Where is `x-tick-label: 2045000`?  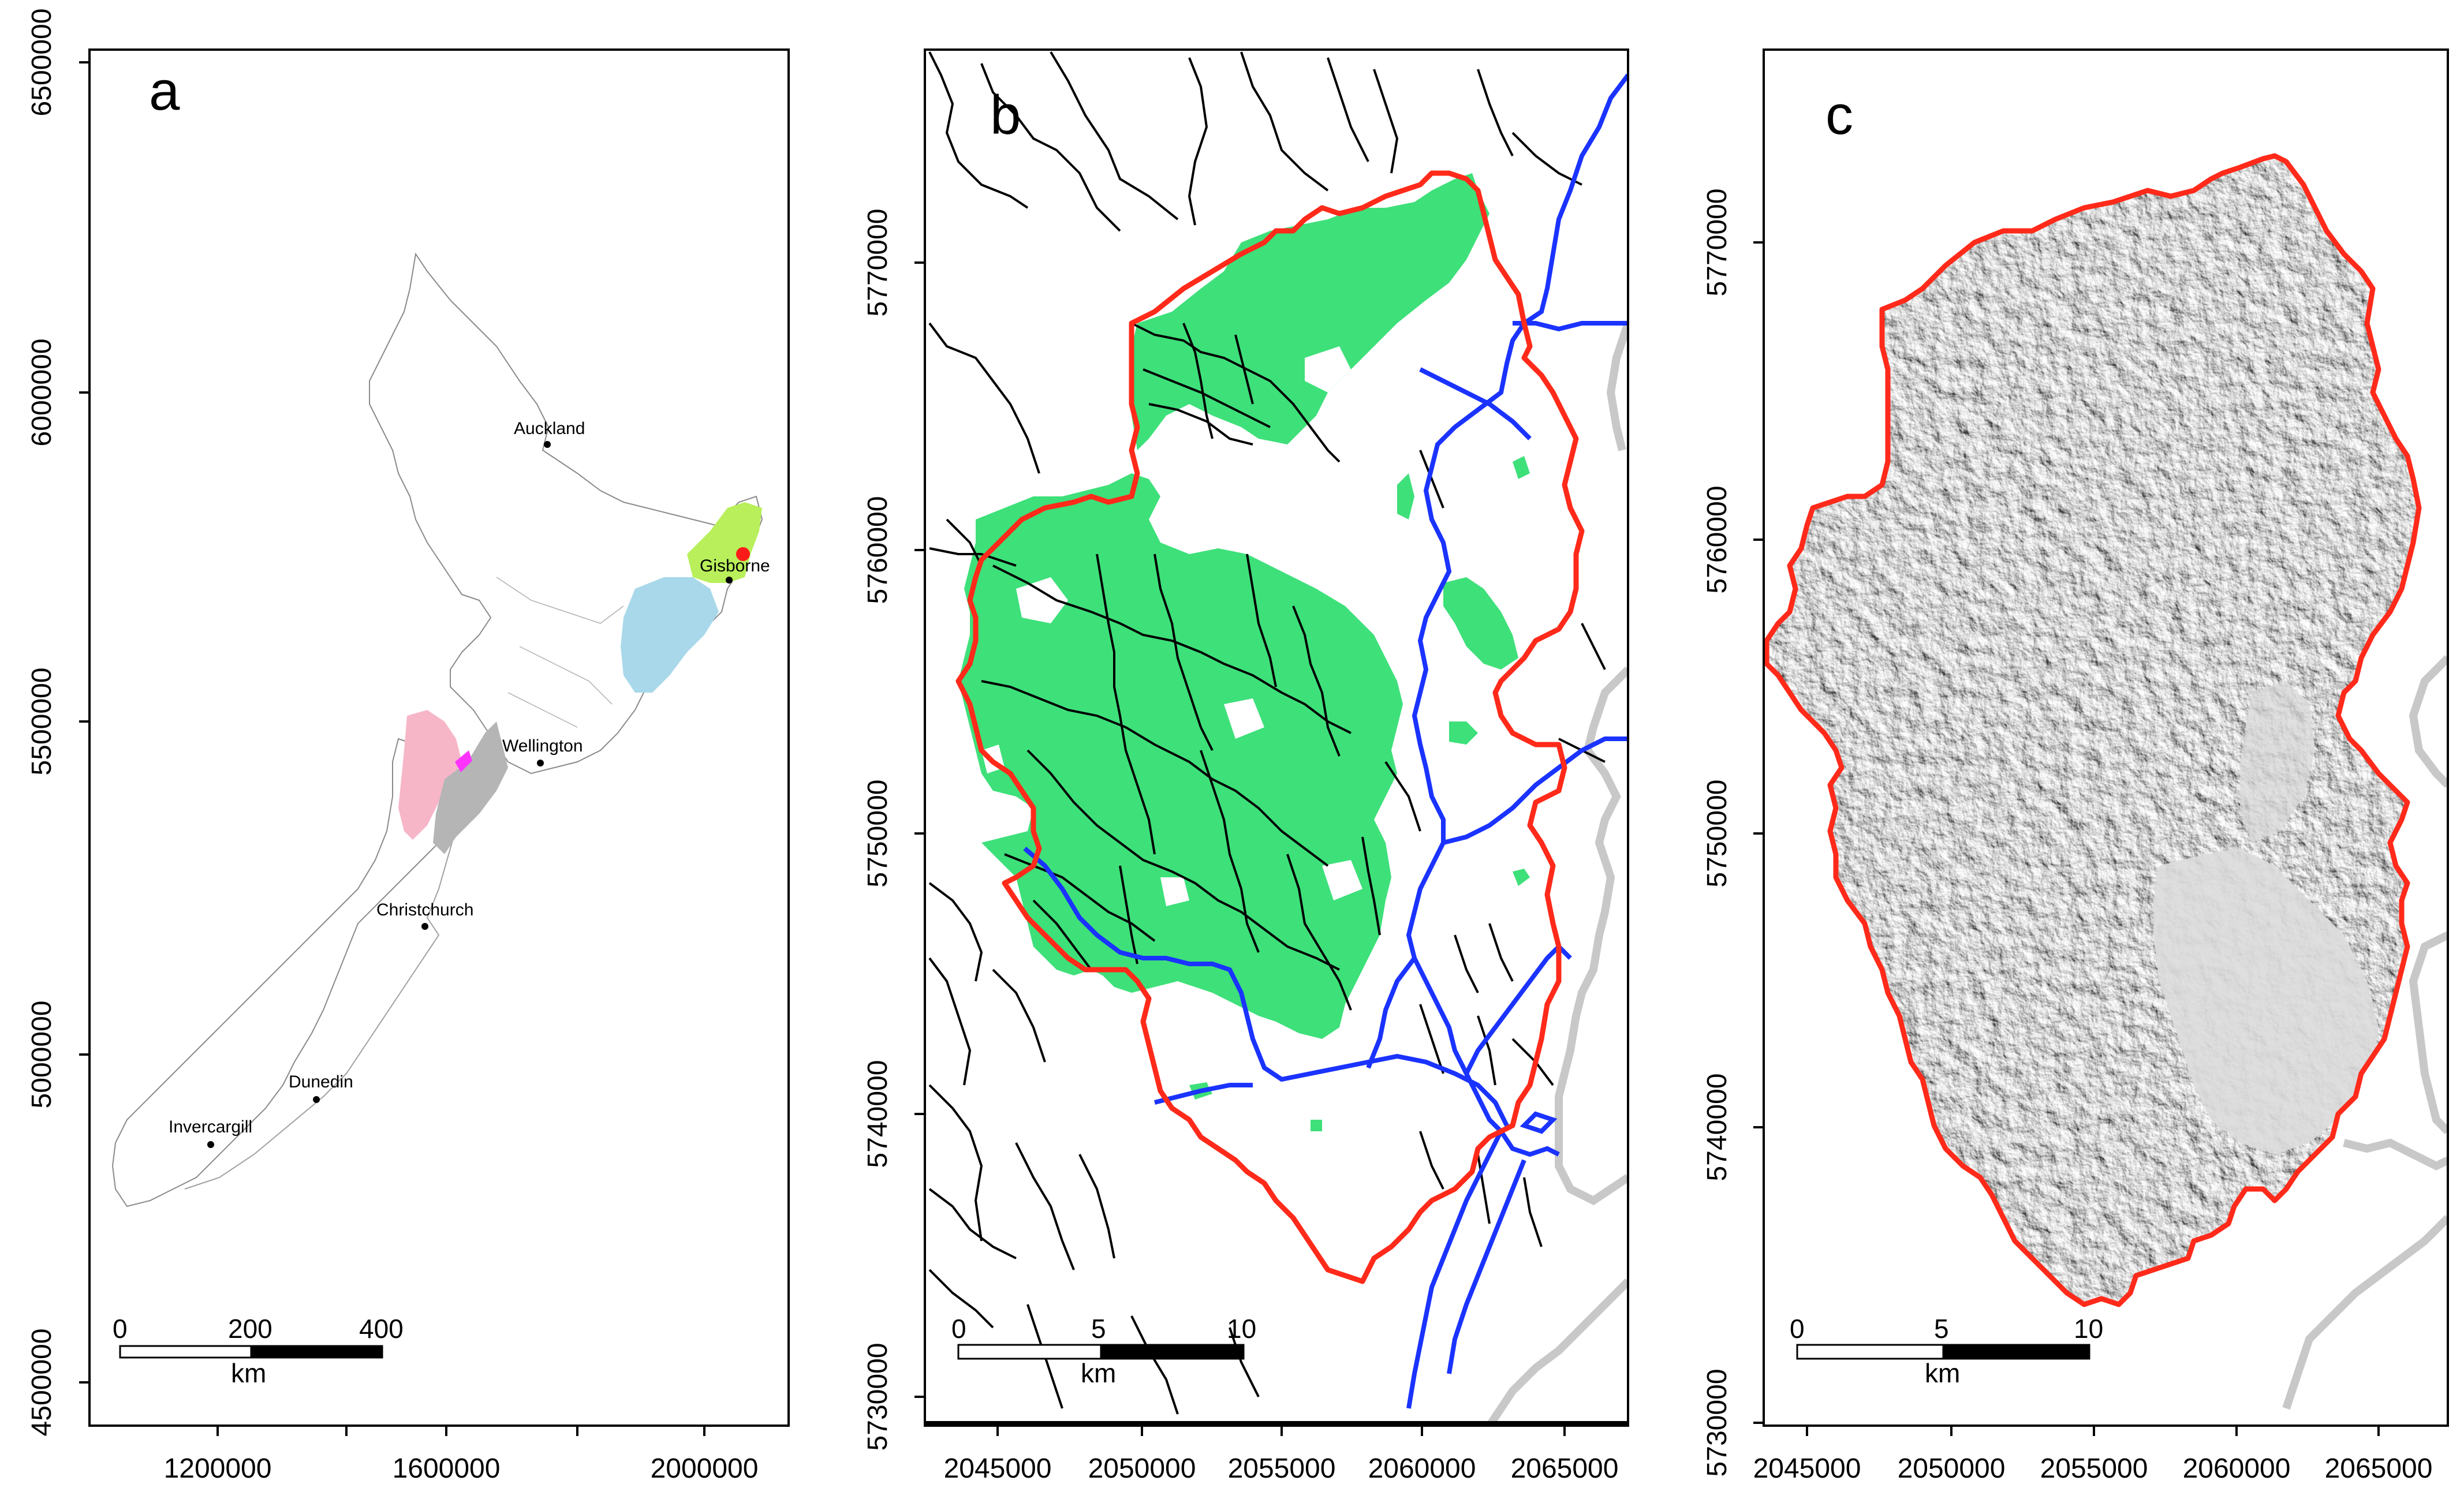
x-tick-label: 2045000 is located at coordinates (1807, 1469).